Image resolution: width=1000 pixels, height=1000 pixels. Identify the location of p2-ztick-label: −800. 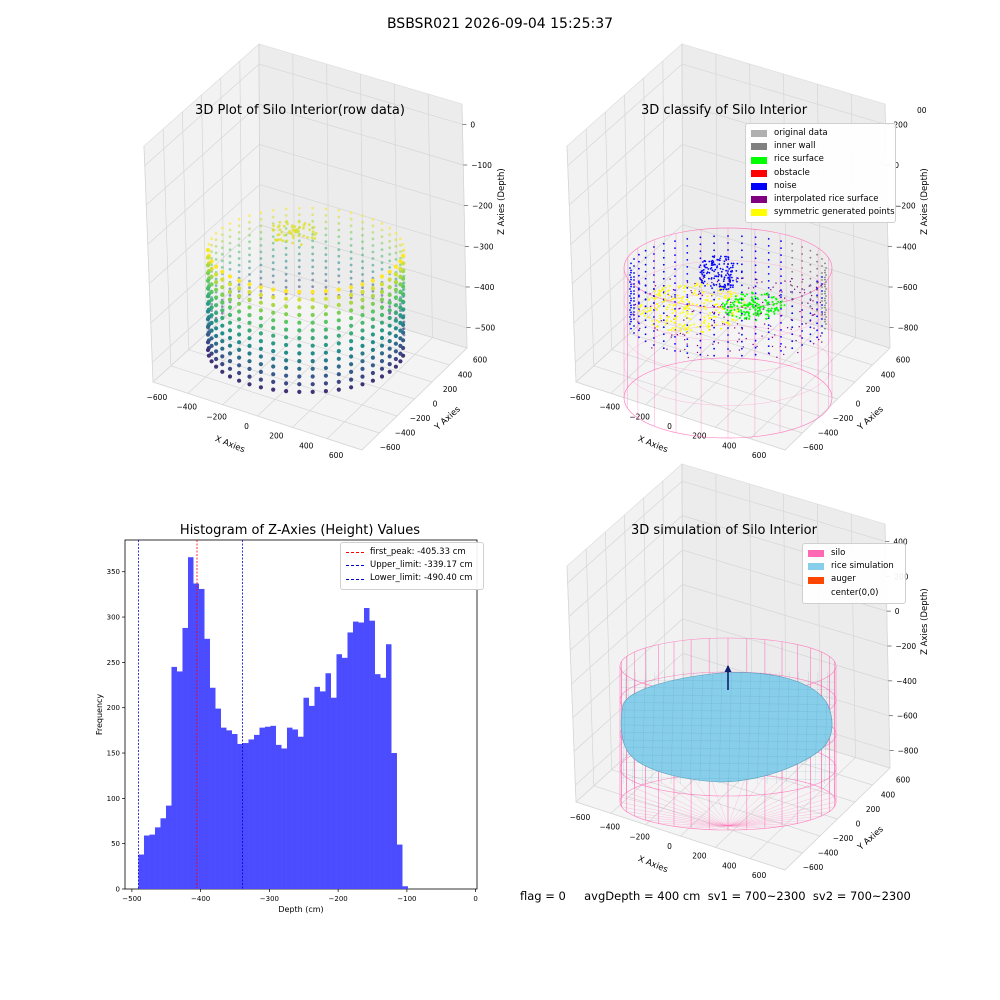
(908, 328).